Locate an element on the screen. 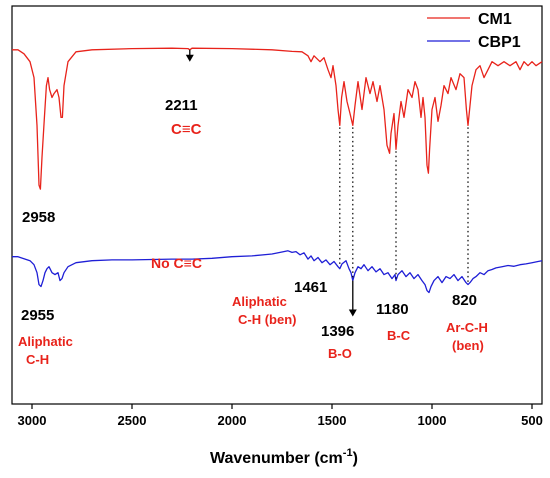 Image resolution: width=550 pixels, height=478 pixels. aliphatic-ch-label-line2: C-H is located at coordinates (37, 359).